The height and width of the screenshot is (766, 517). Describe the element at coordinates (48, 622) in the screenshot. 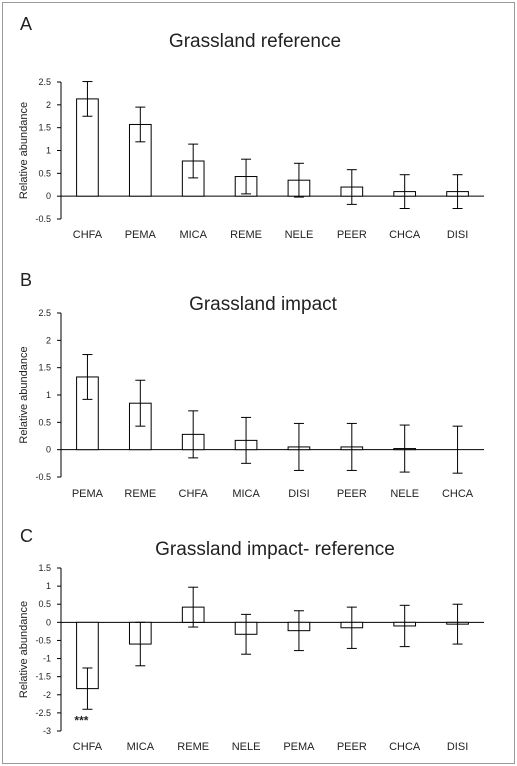

I see `panel-c-y-tick-label: 0` at that location.